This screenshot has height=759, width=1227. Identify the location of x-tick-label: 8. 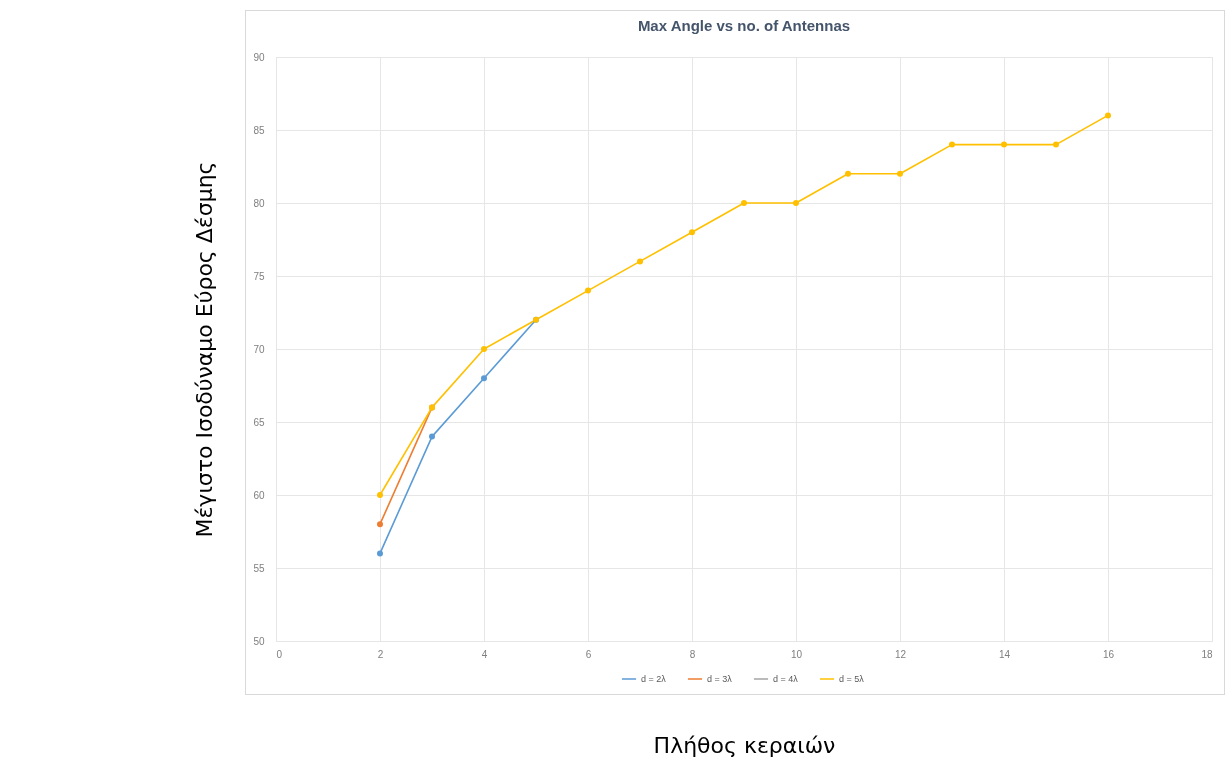
(692, 654).